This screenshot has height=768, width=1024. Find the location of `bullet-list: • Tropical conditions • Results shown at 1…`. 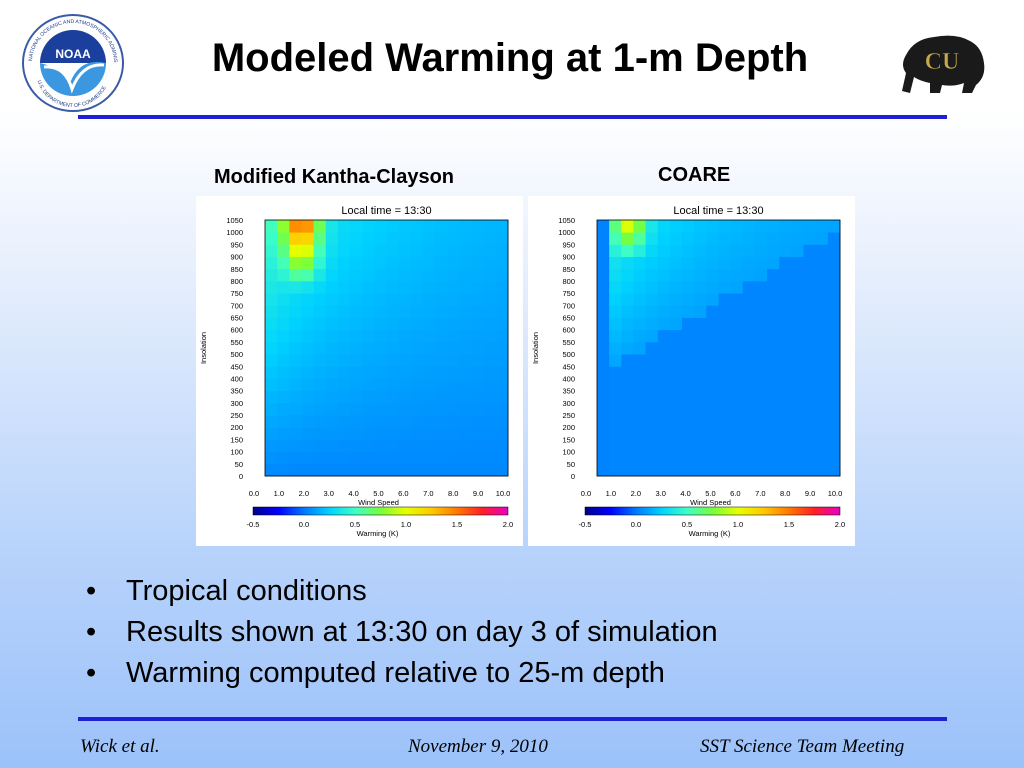

bullet-list: • Tropical conditions • Results shown at 1… is located at coordinates (402, 633).